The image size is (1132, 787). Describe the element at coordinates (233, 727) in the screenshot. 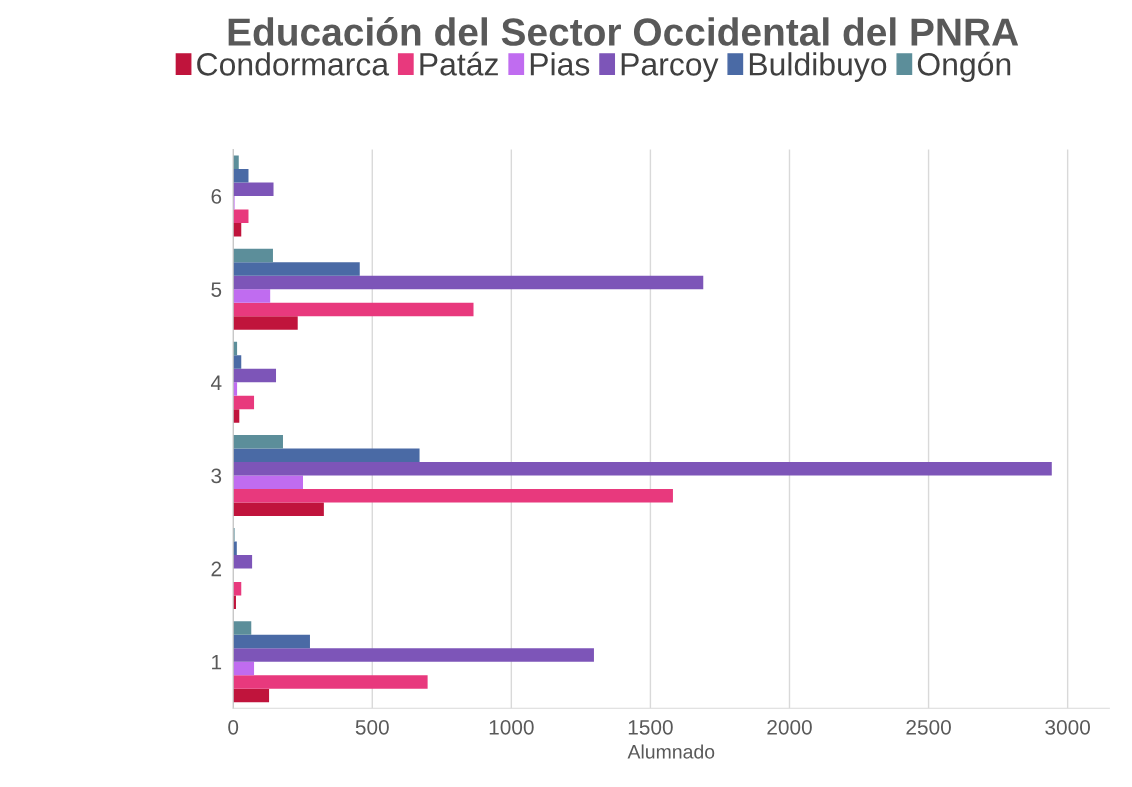

I see `x-tick-label: 0` at that location.